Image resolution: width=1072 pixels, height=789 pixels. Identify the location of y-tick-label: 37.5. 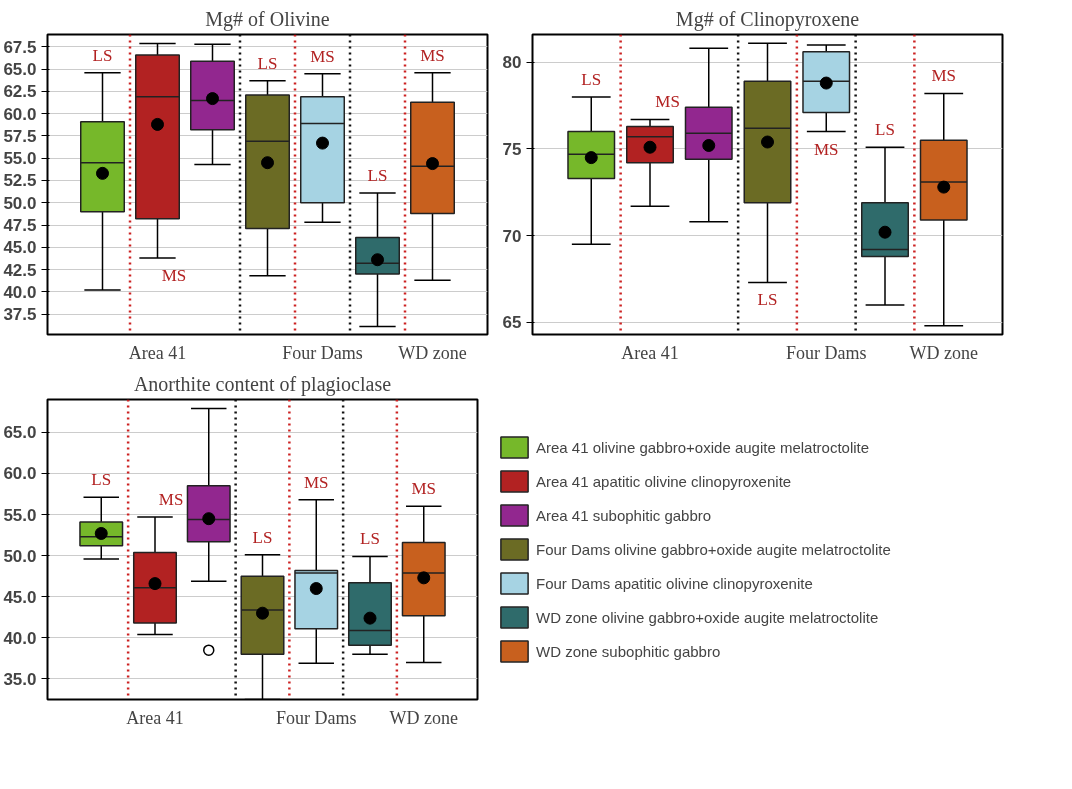
(20, 315).